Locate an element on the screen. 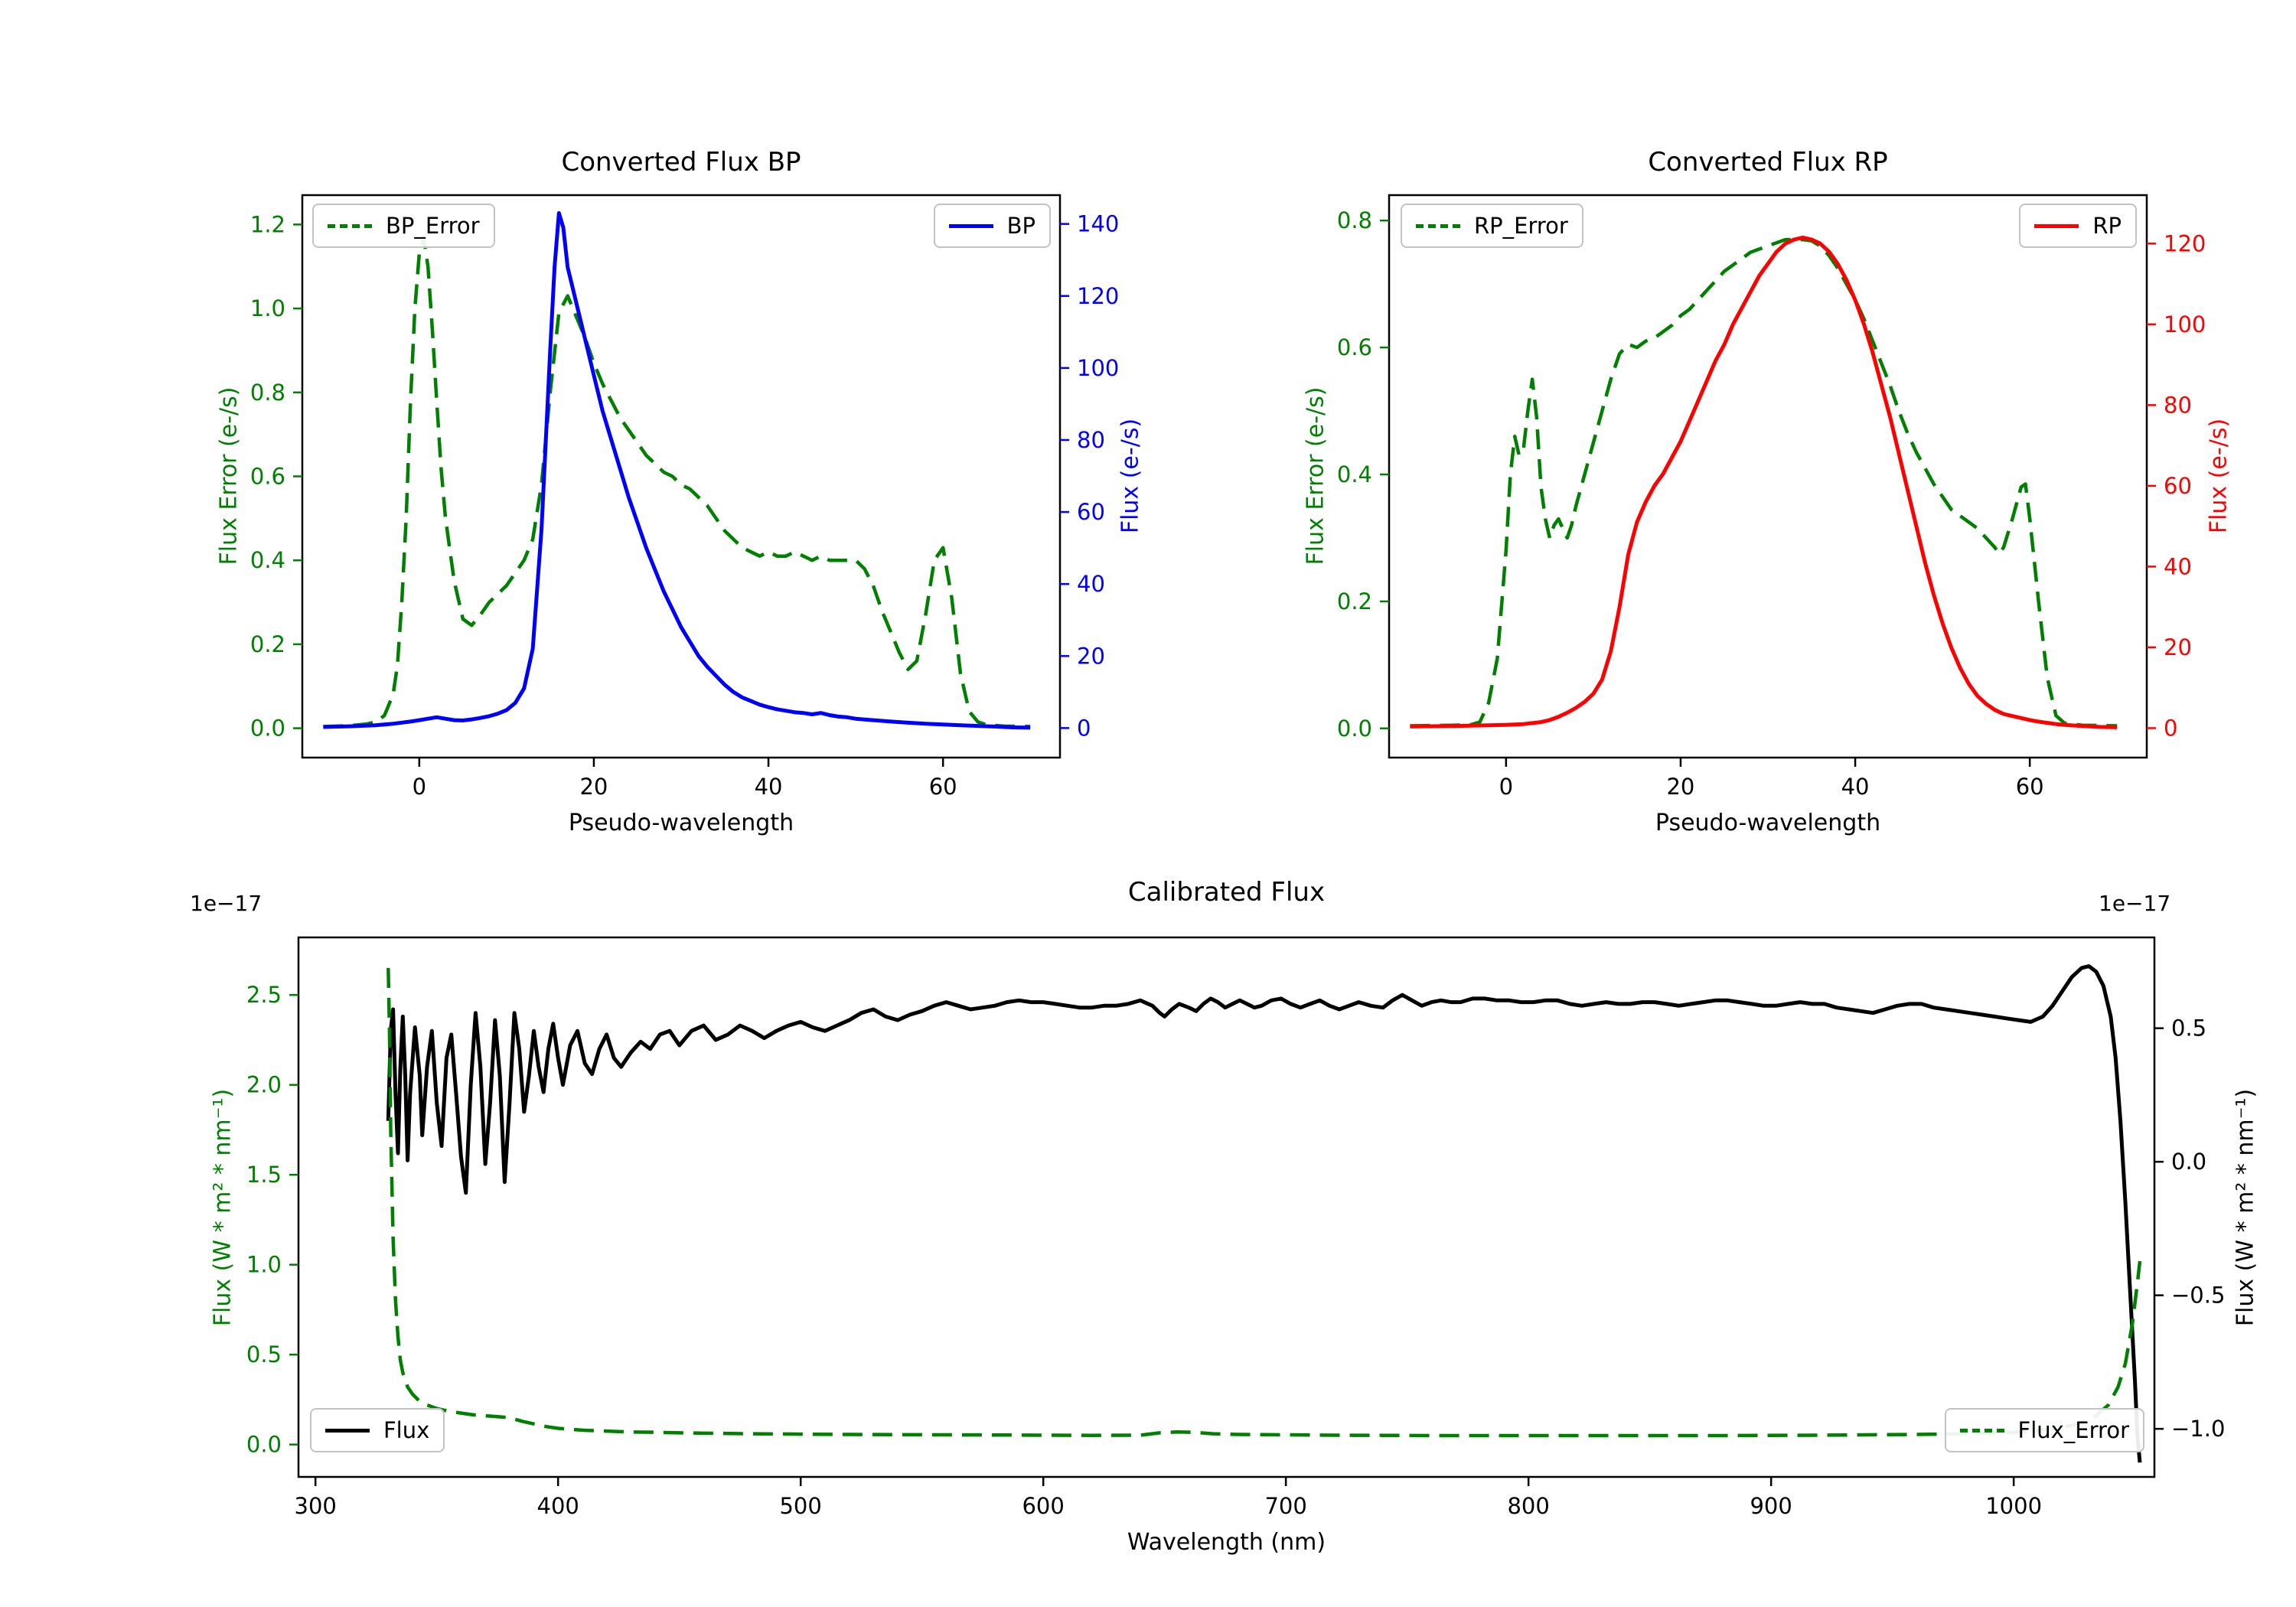  right-scale-offset-text: 1e−17 is located at coordinates (2135, 903).